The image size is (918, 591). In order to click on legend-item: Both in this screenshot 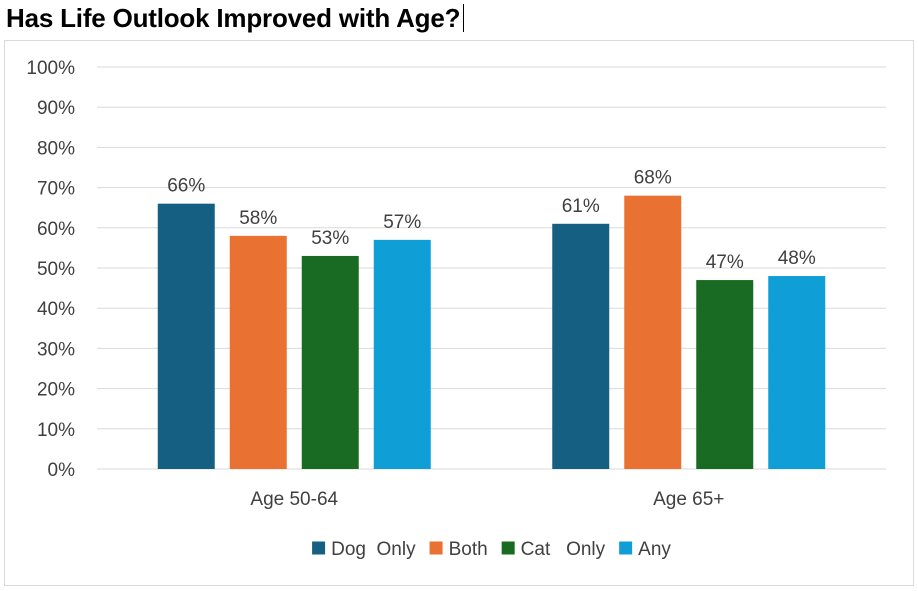, I will do `click(458, 549)`.